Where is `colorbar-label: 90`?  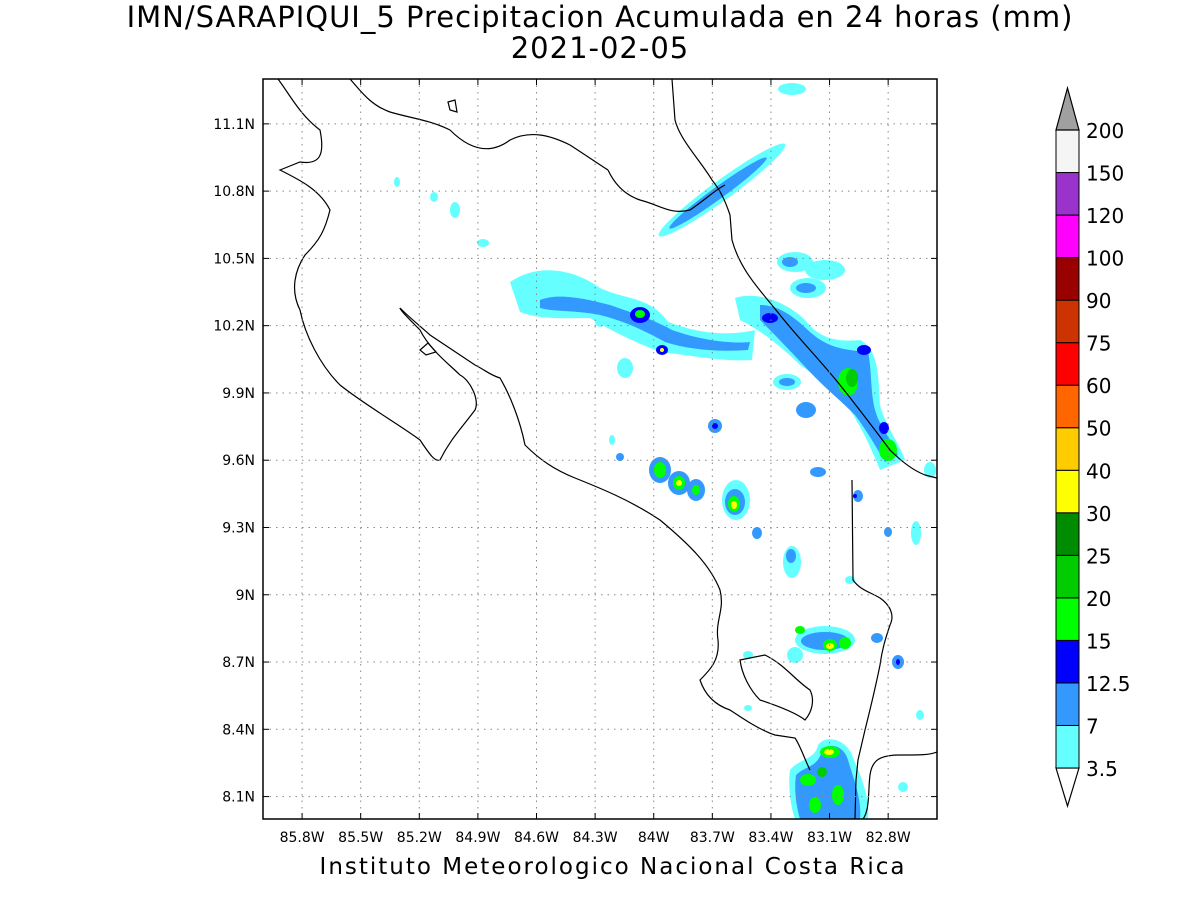
colorbar-label: 90 is located at coordinates (1098, 301).